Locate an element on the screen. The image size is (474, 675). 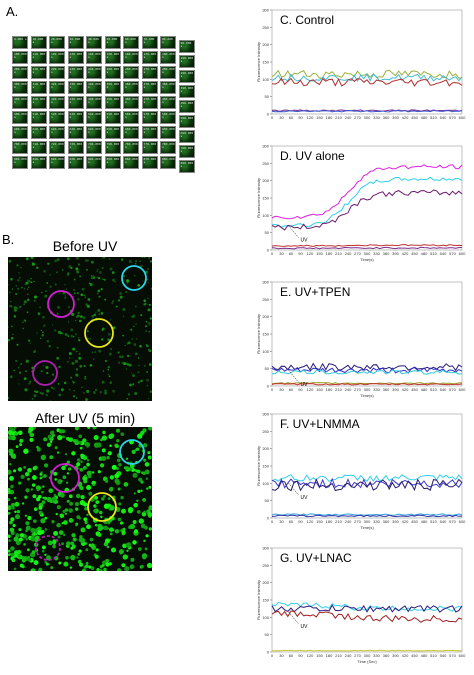
x-tick-label: 540 is located at coordinates (443, 389).